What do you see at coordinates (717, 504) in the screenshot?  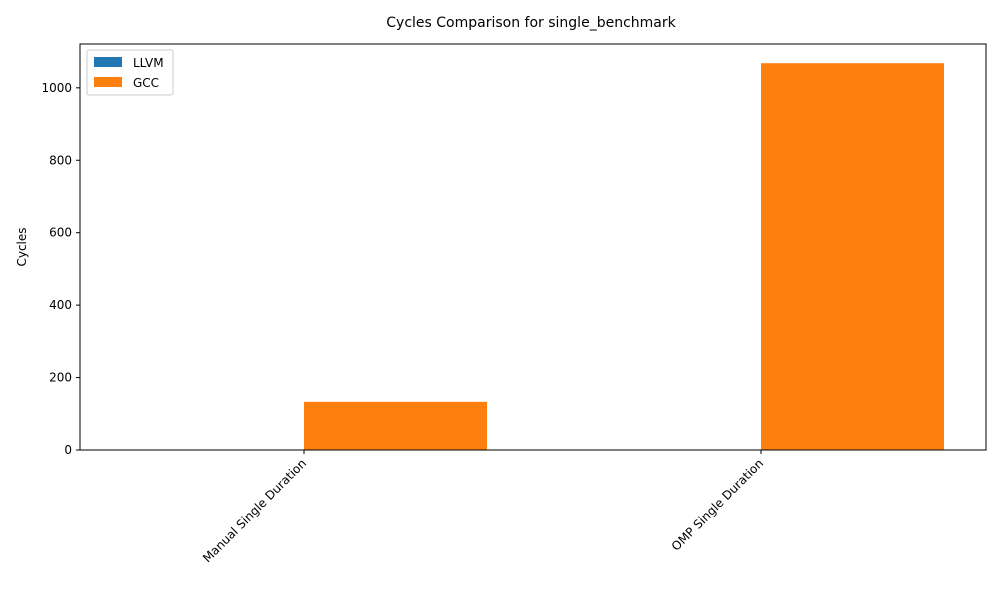 I see `x-tick-label-1: OMP Single Duration` at bounding box center [717, 504].